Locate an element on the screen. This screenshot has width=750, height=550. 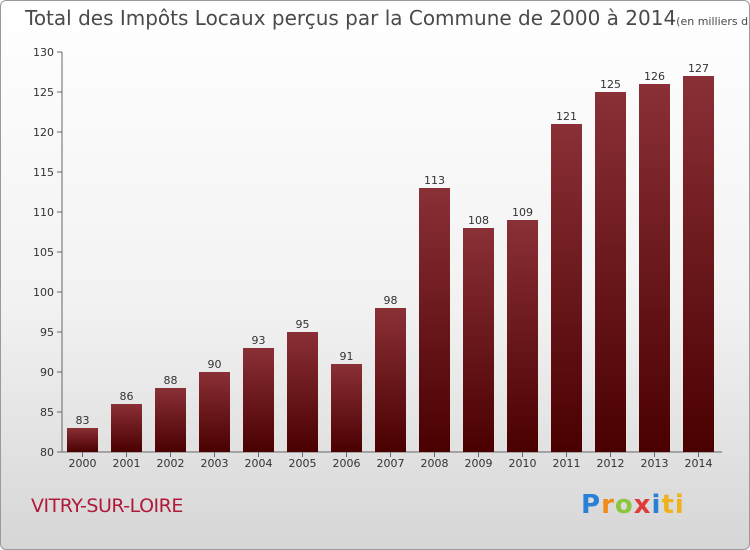
bar-2008 is located at coordinates (434, 320).